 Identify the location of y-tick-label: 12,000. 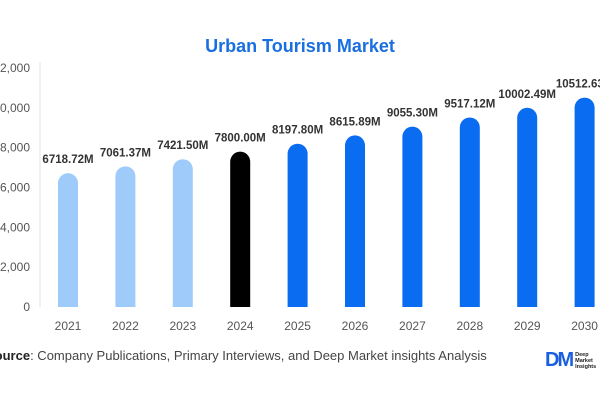
(15, 68).